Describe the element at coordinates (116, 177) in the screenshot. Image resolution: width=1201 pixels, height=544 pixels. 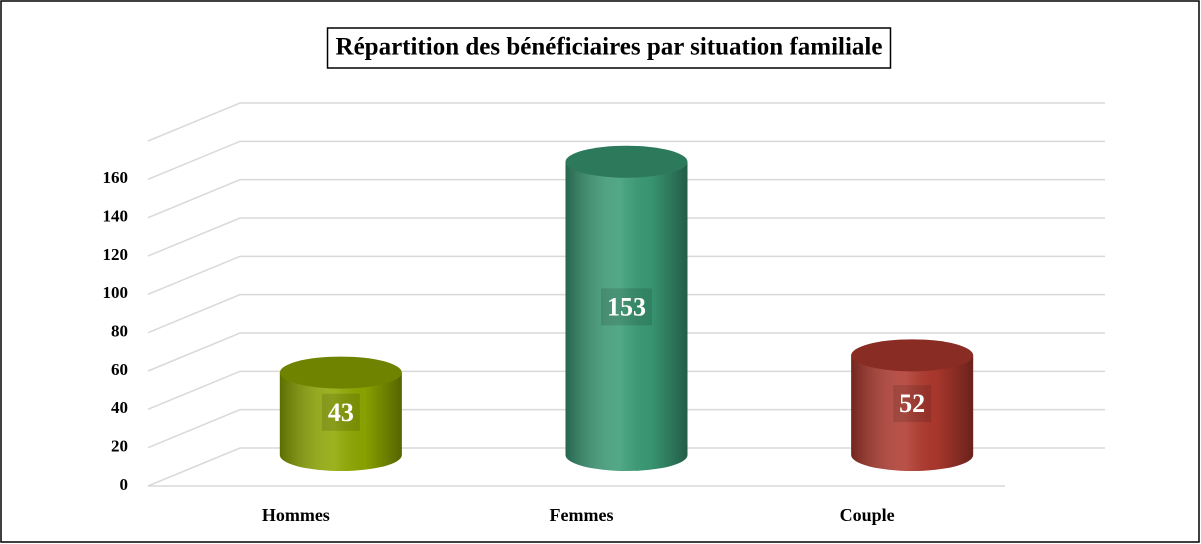
I see `y-tick-label: 160` at that location.